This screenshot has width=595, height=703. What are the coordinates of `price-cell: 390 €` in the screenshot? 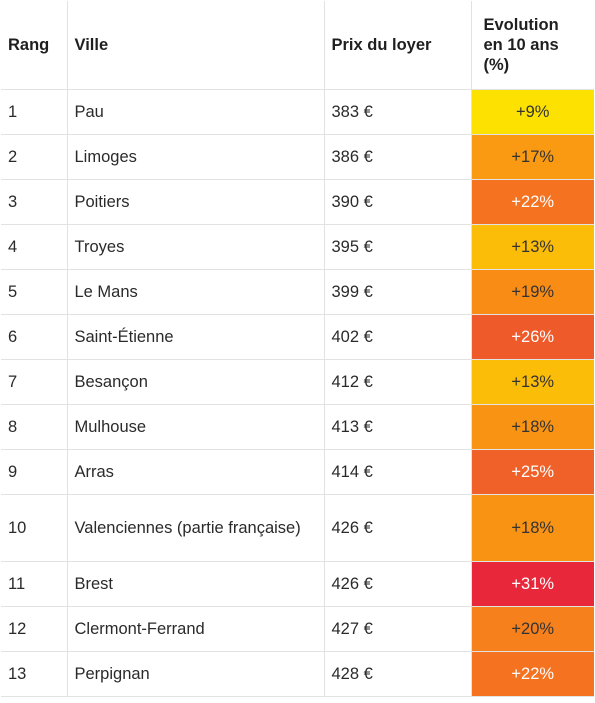 It's located at (398, 202).